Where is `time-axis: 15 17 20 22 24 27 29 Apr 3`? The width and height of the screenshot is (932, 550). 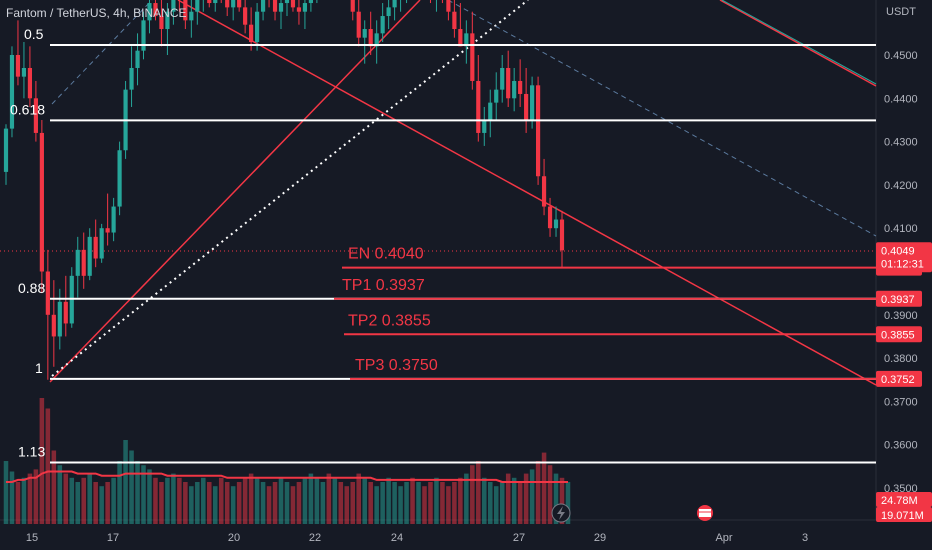
time-axis: 15 17 20 22 24 27 29 Apr 3 is located at coordinates (417, 538).